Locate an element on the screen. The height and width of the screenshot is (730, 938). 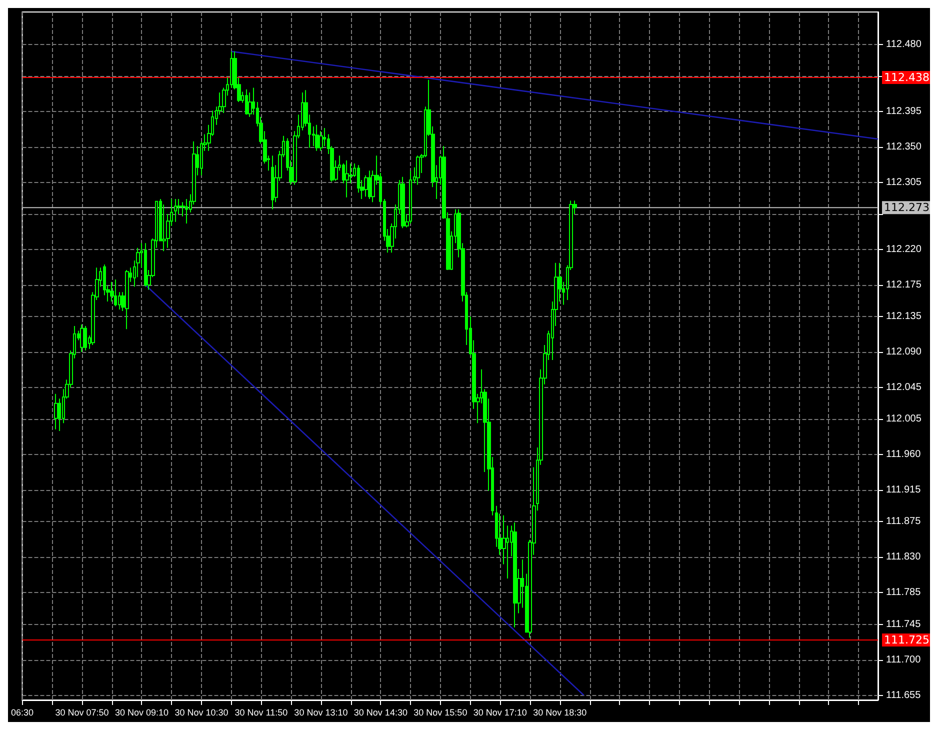
x-tick-label: 30 Nov 18:30 is located at coordinates (560, 713).